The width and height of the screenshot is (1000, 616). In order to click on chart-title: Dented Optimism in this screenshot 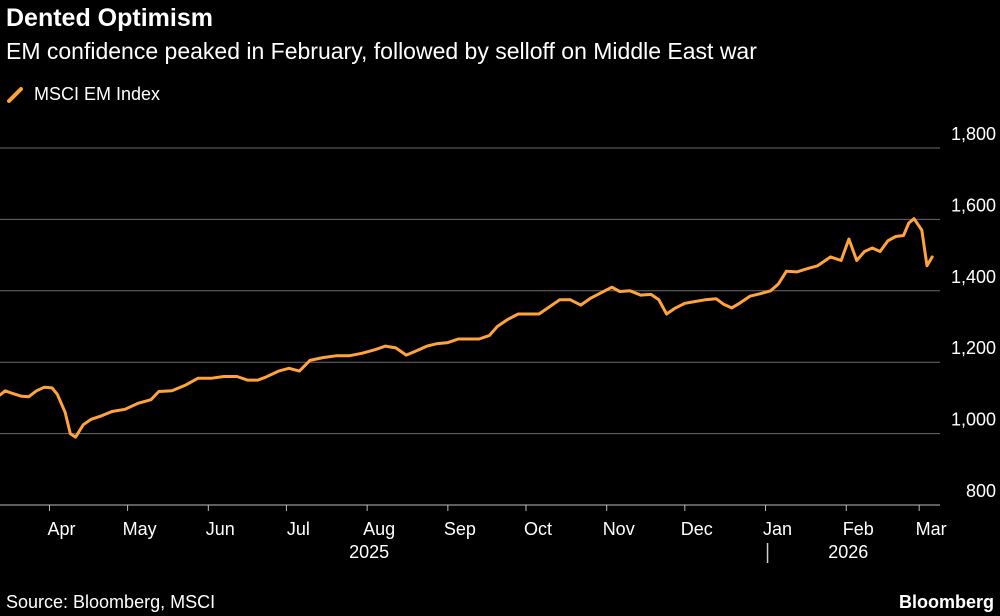, I will do `click(109, 18)`.